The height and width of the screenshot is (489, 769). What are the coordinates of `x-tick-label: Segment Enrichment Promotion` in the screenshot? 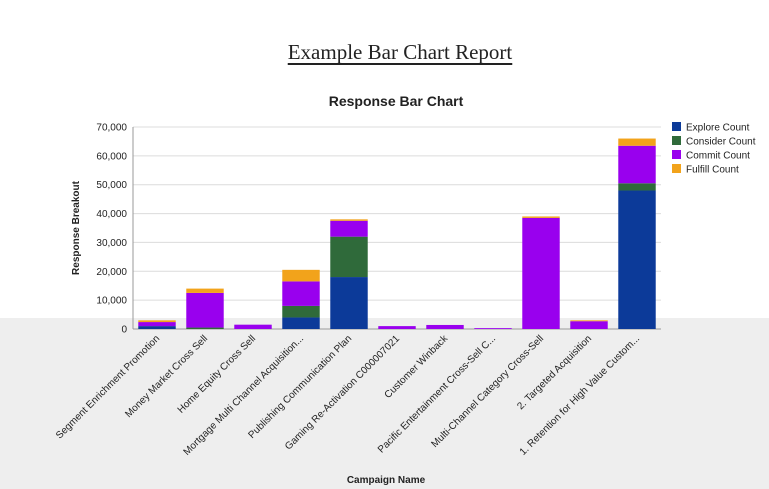 It's located at (108, 387).